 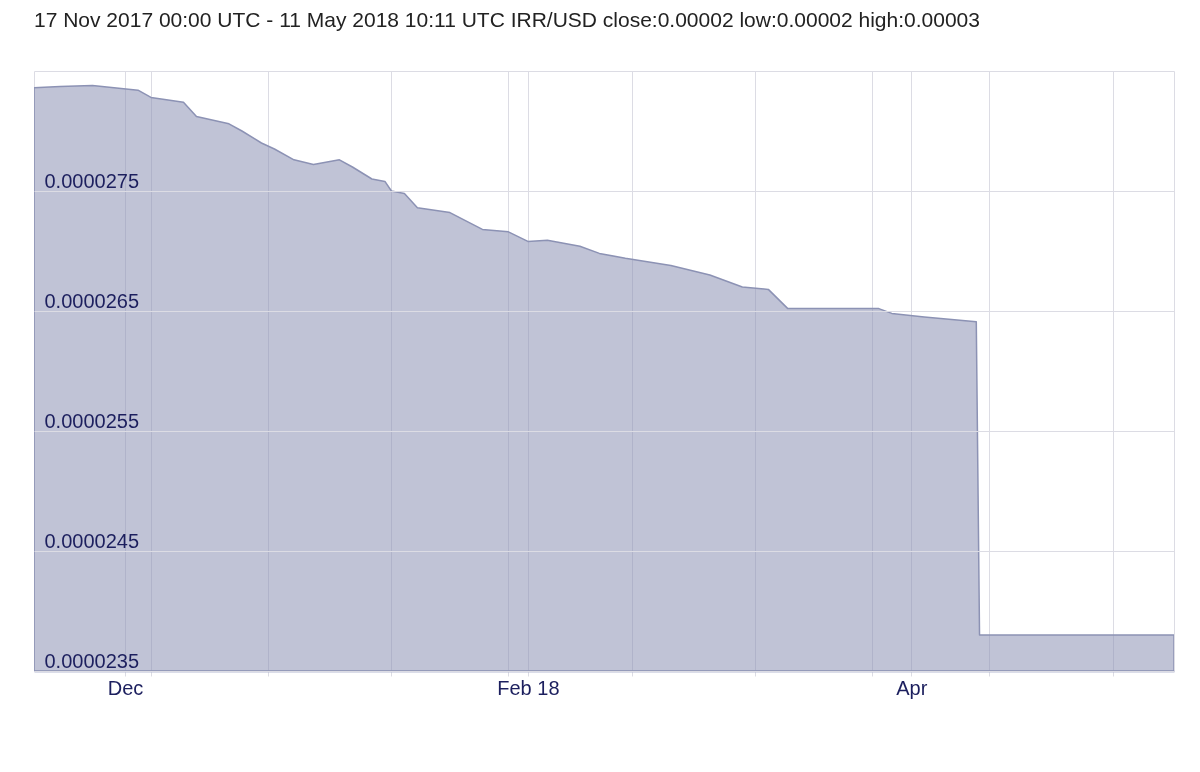 What do you see at coordinates (92, 540) in the screenshot?
I see `y-tick-label: 0.0000245` at bounding box center [92, 540].